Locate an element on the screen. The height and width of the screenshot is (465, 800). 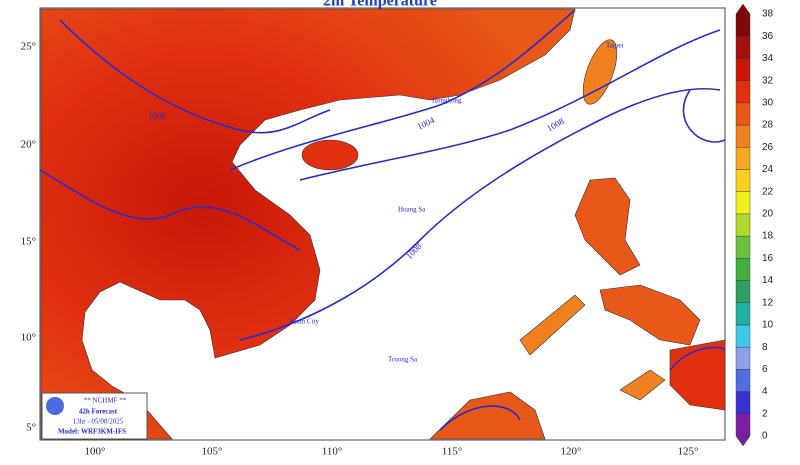
colorbar-label: 6 is located at coordinates (765, 369).